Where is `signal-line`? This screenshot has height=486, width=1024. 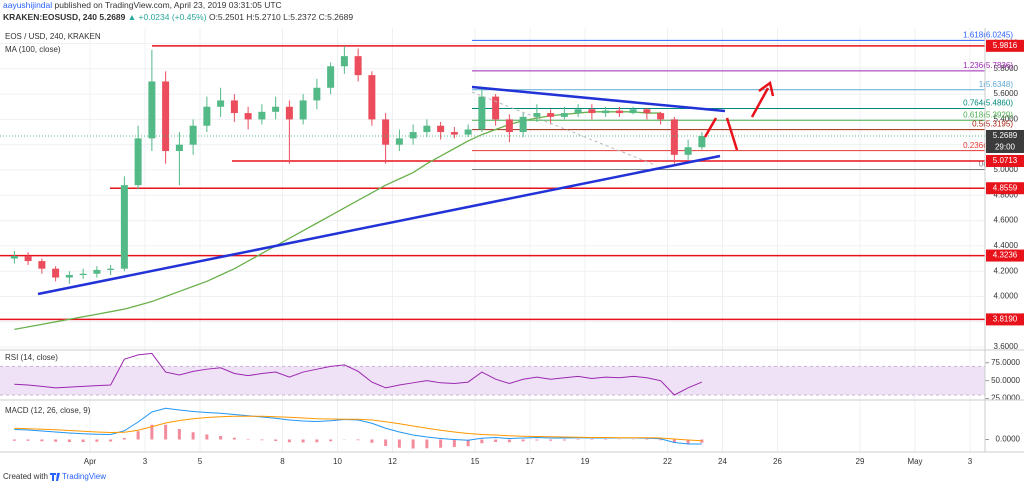
signal-line is located at coordinates (358, 428).